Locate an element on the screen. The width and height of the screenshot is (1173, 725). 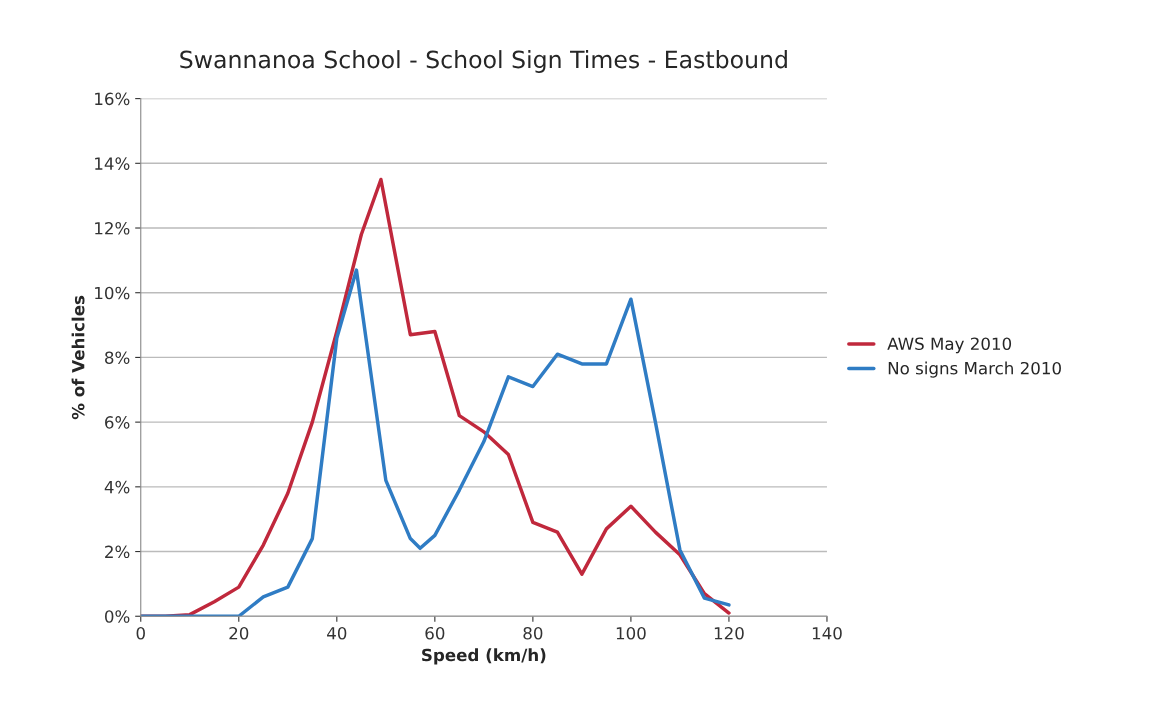
y-tick-label: 10% is located at coordinates (112, 293).